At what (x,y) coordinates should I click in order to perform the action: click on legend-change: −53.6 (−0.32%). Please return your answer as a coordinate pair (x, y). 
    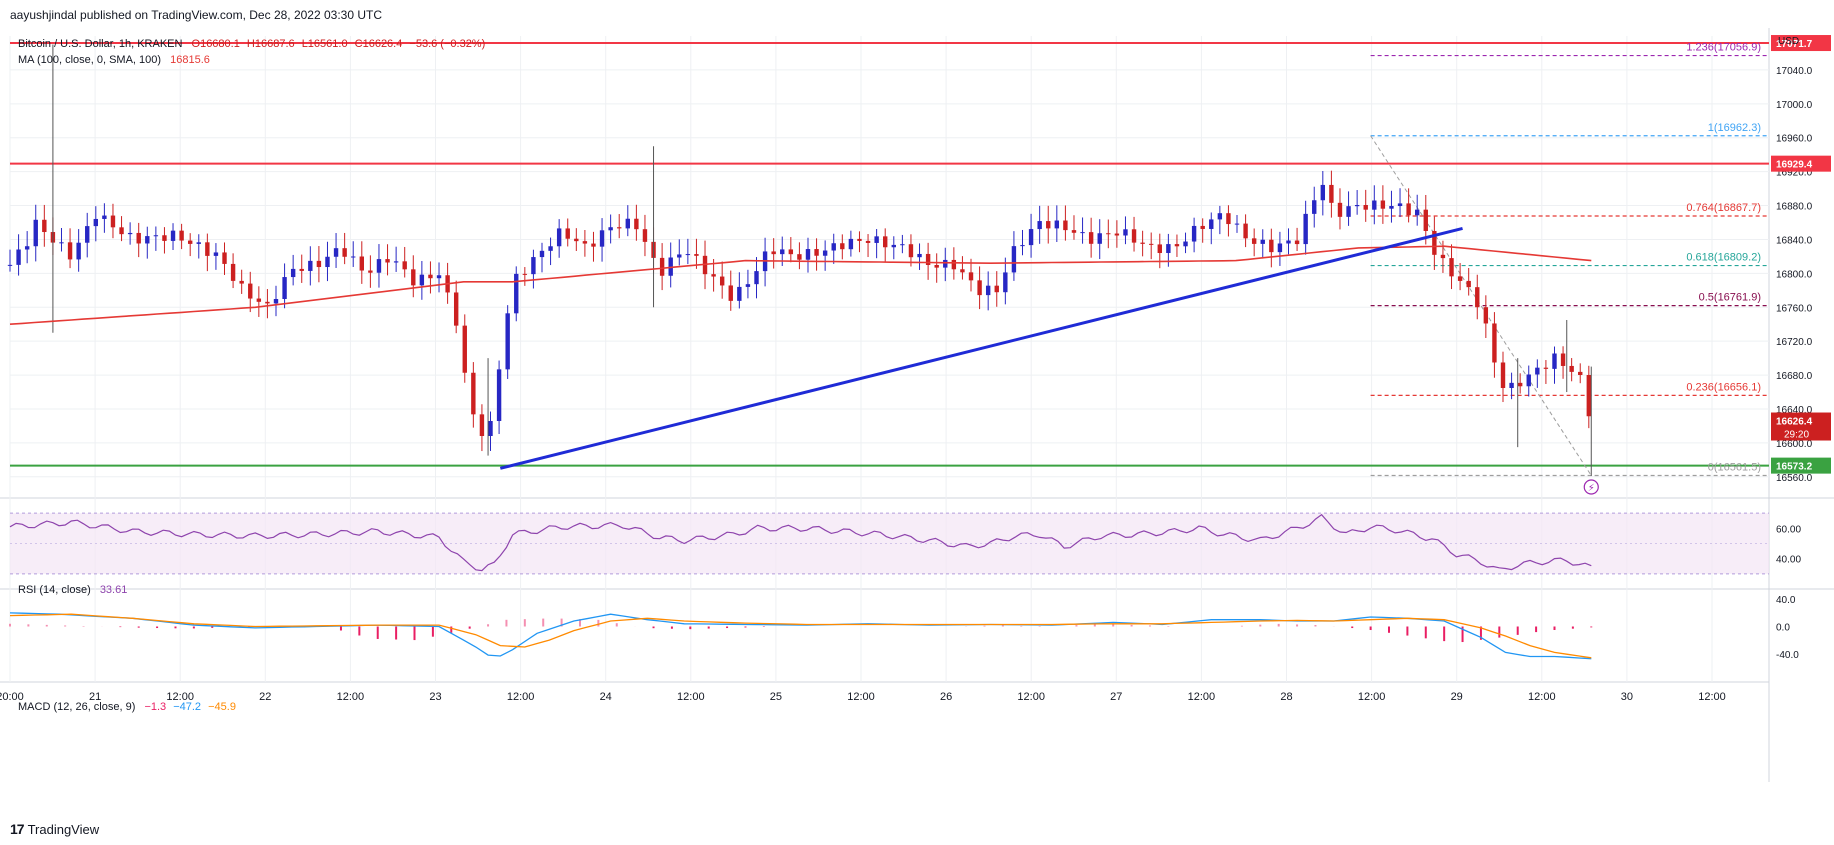
    Looking at the image, I should click on (447, 44).